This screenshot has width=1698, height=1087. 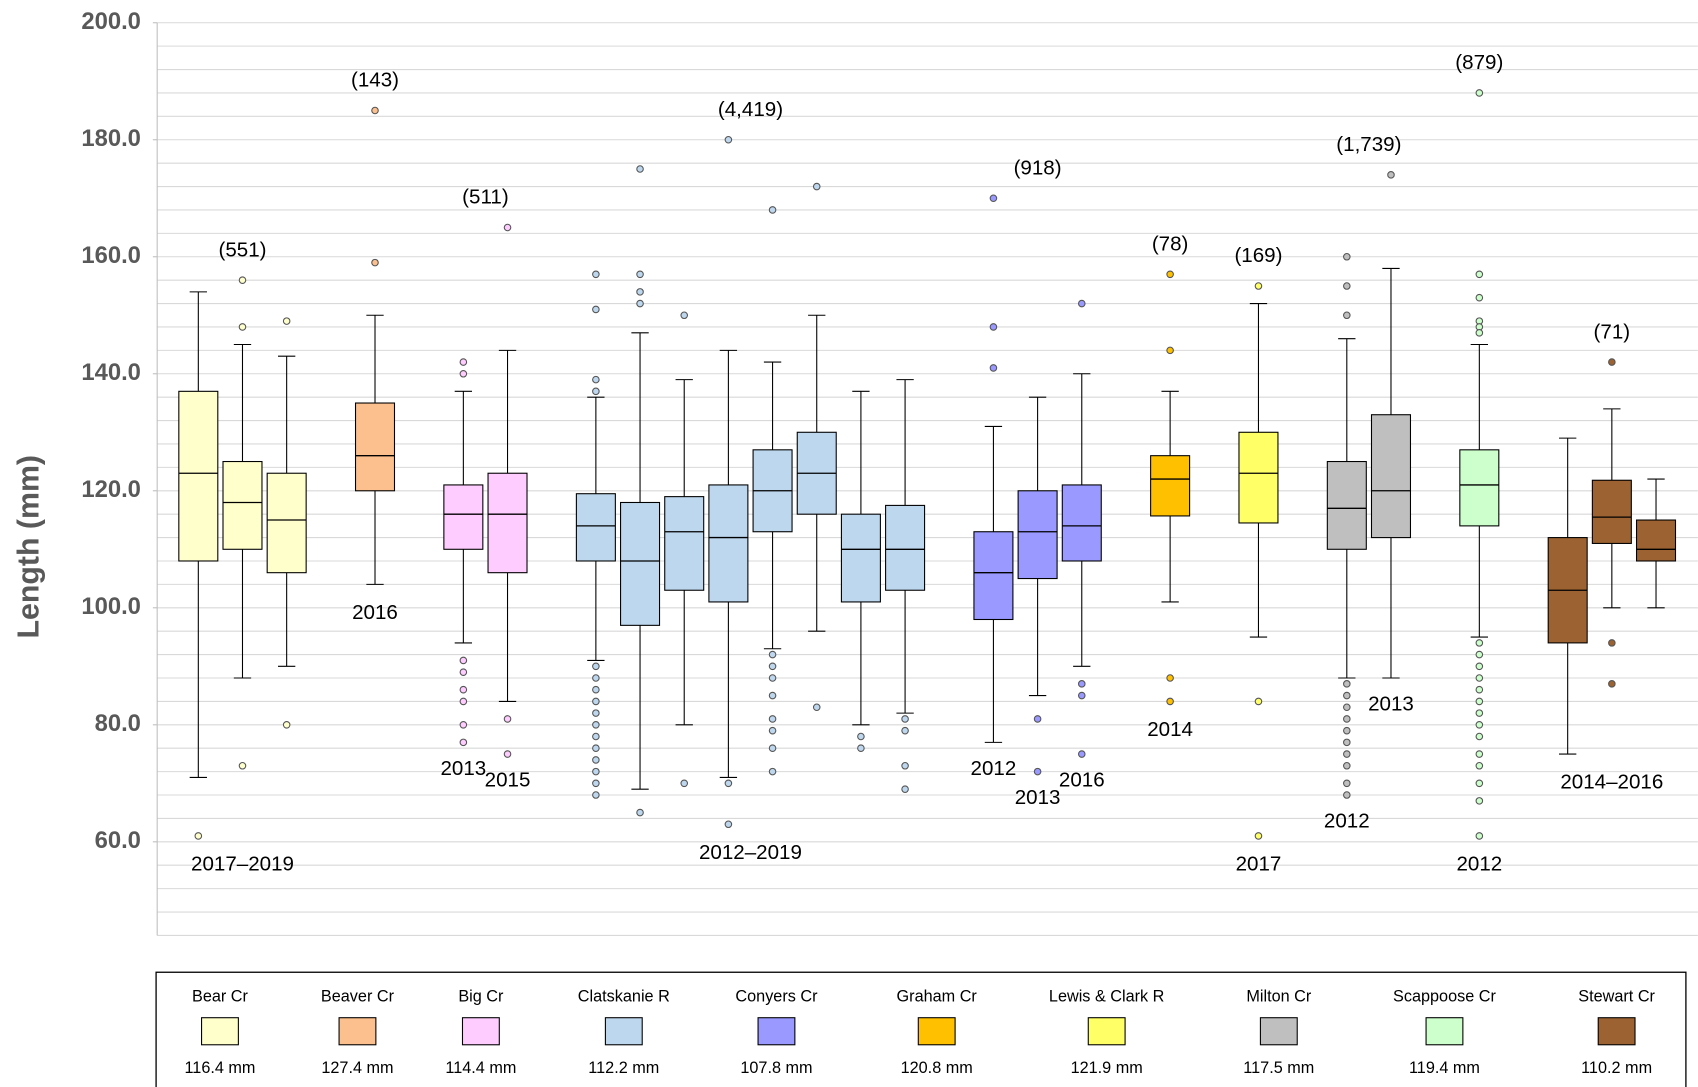 What do you see at coordinates (1170, 729) in the screenshot?
I see `year-label: 2014` at bounding box center [1170, 729].